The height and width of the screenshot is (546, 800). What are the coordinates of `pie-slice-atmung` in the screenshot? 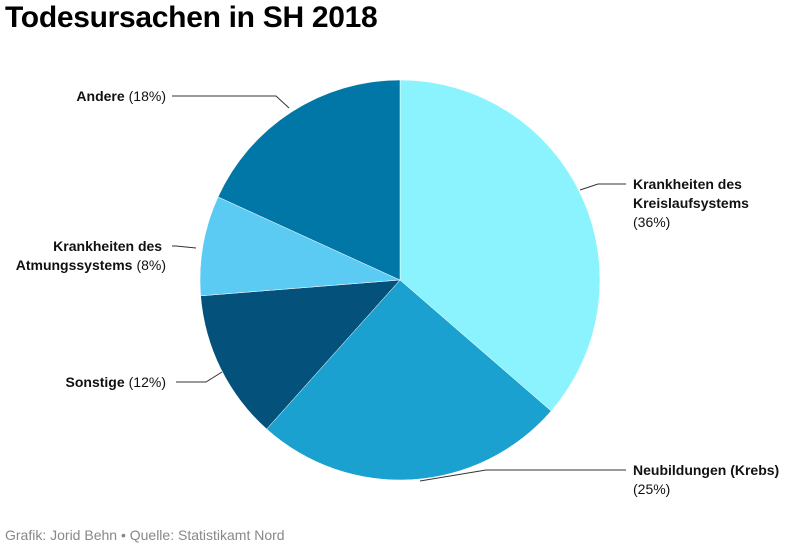 It's located at (300, 246).